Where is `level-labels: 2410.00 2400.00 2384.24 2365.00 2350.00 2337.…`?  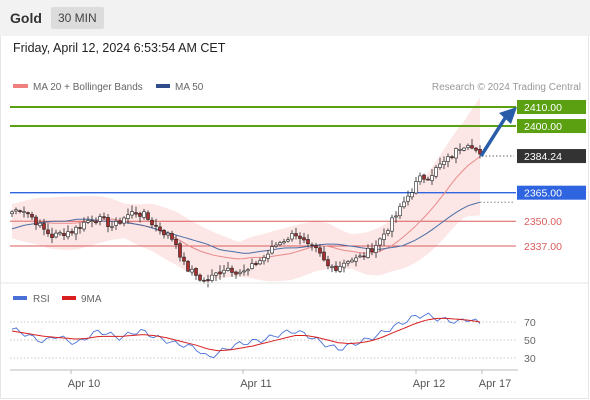
level-labels: 2410.00 2400.00 2384.24 2365.00 2350.00 2337.… is located at coordinates (551, 176).